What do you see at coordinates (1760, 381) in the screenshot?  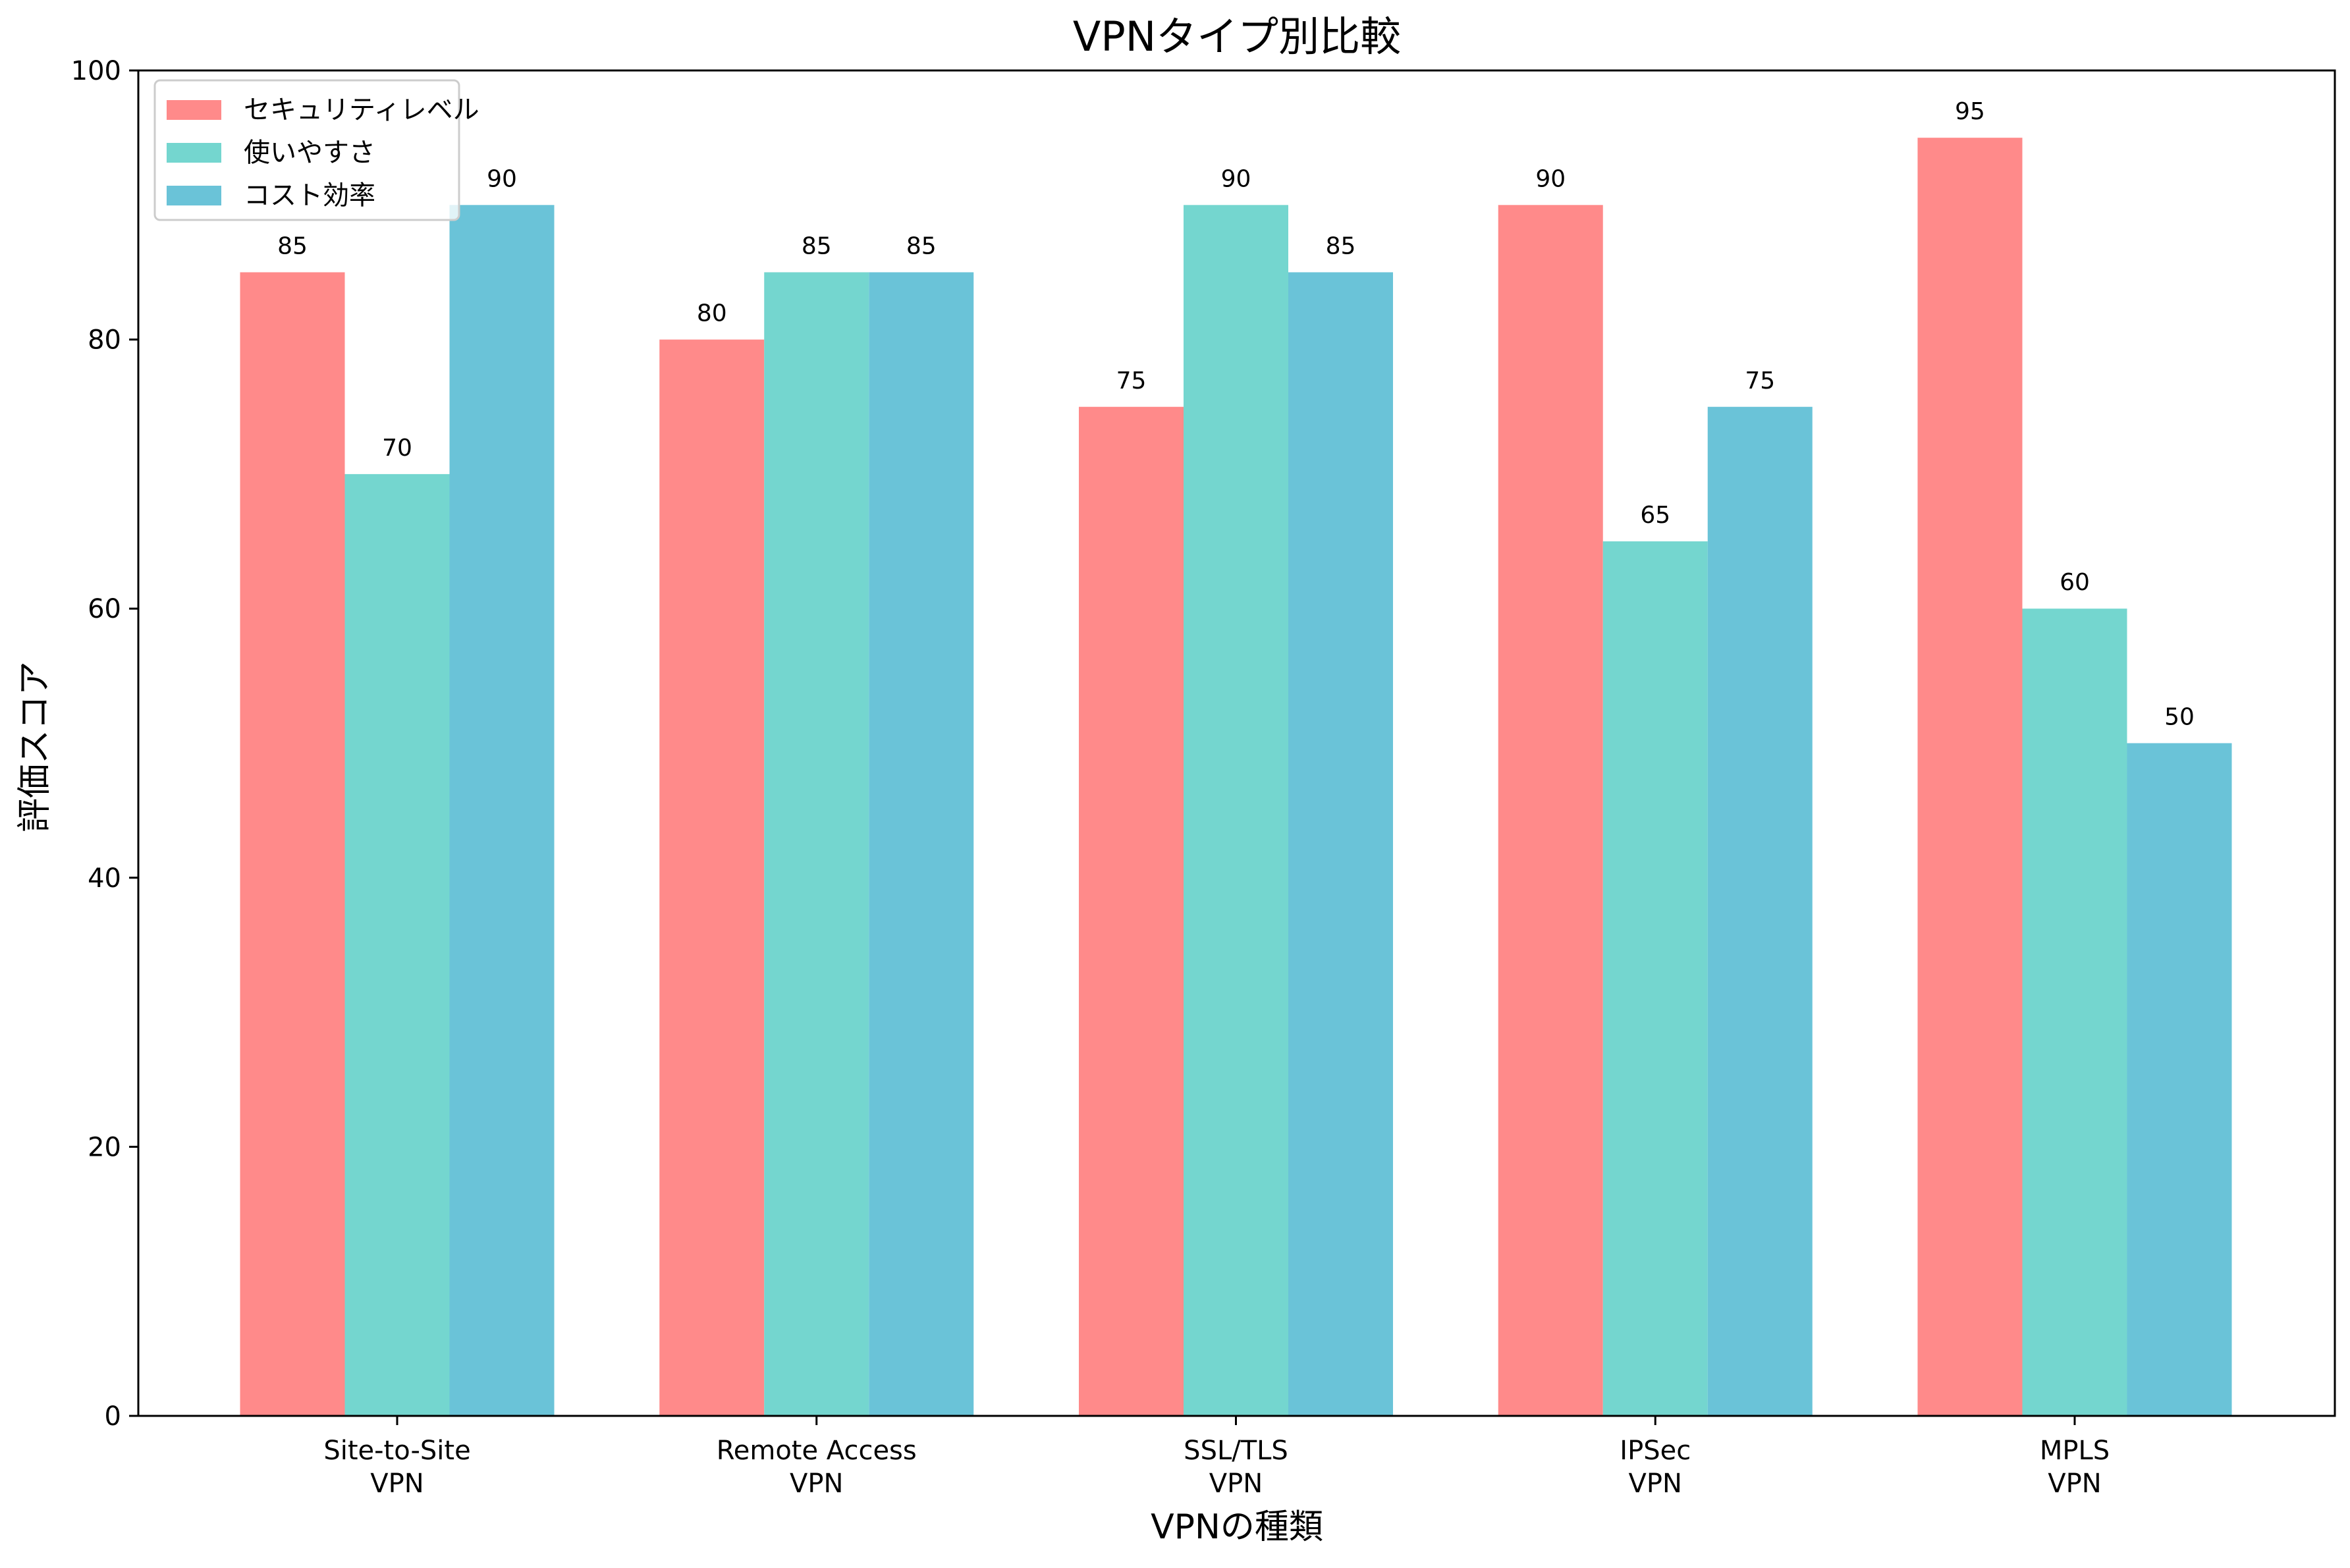 I see `data-label-3-4: 75` at bounding box center [1760, 381].